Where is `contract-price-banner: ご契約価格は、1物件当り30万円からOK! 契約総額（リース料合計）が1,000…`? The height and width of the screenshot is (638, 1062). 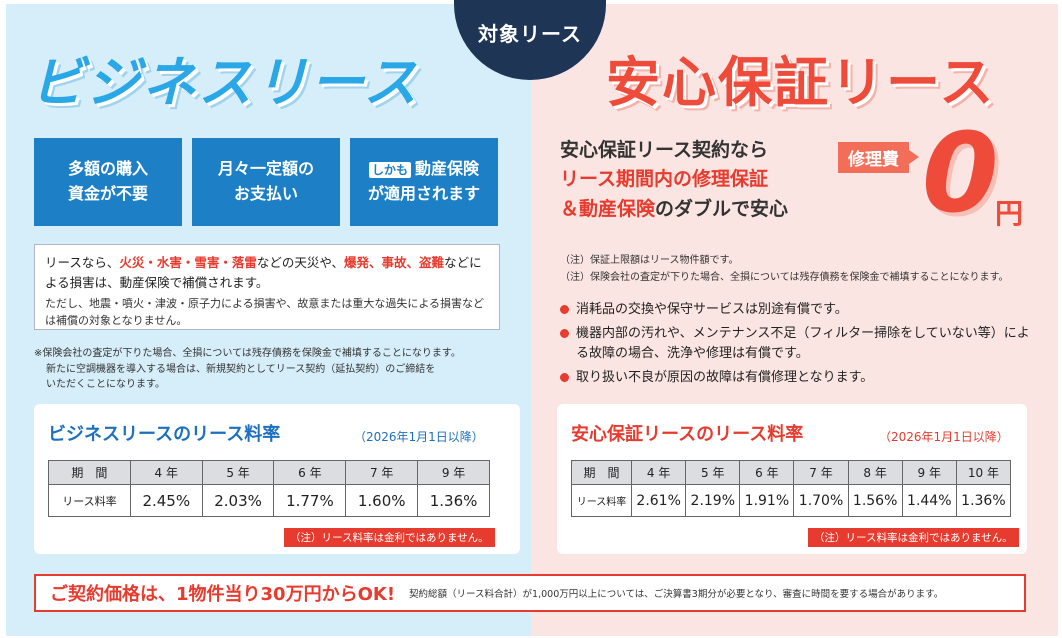
contract-price-banner: ご契約価格は、1物件当り30万円からOK! 契約総額（リース料合計）が1,000… is located at coordinates (530, 593).